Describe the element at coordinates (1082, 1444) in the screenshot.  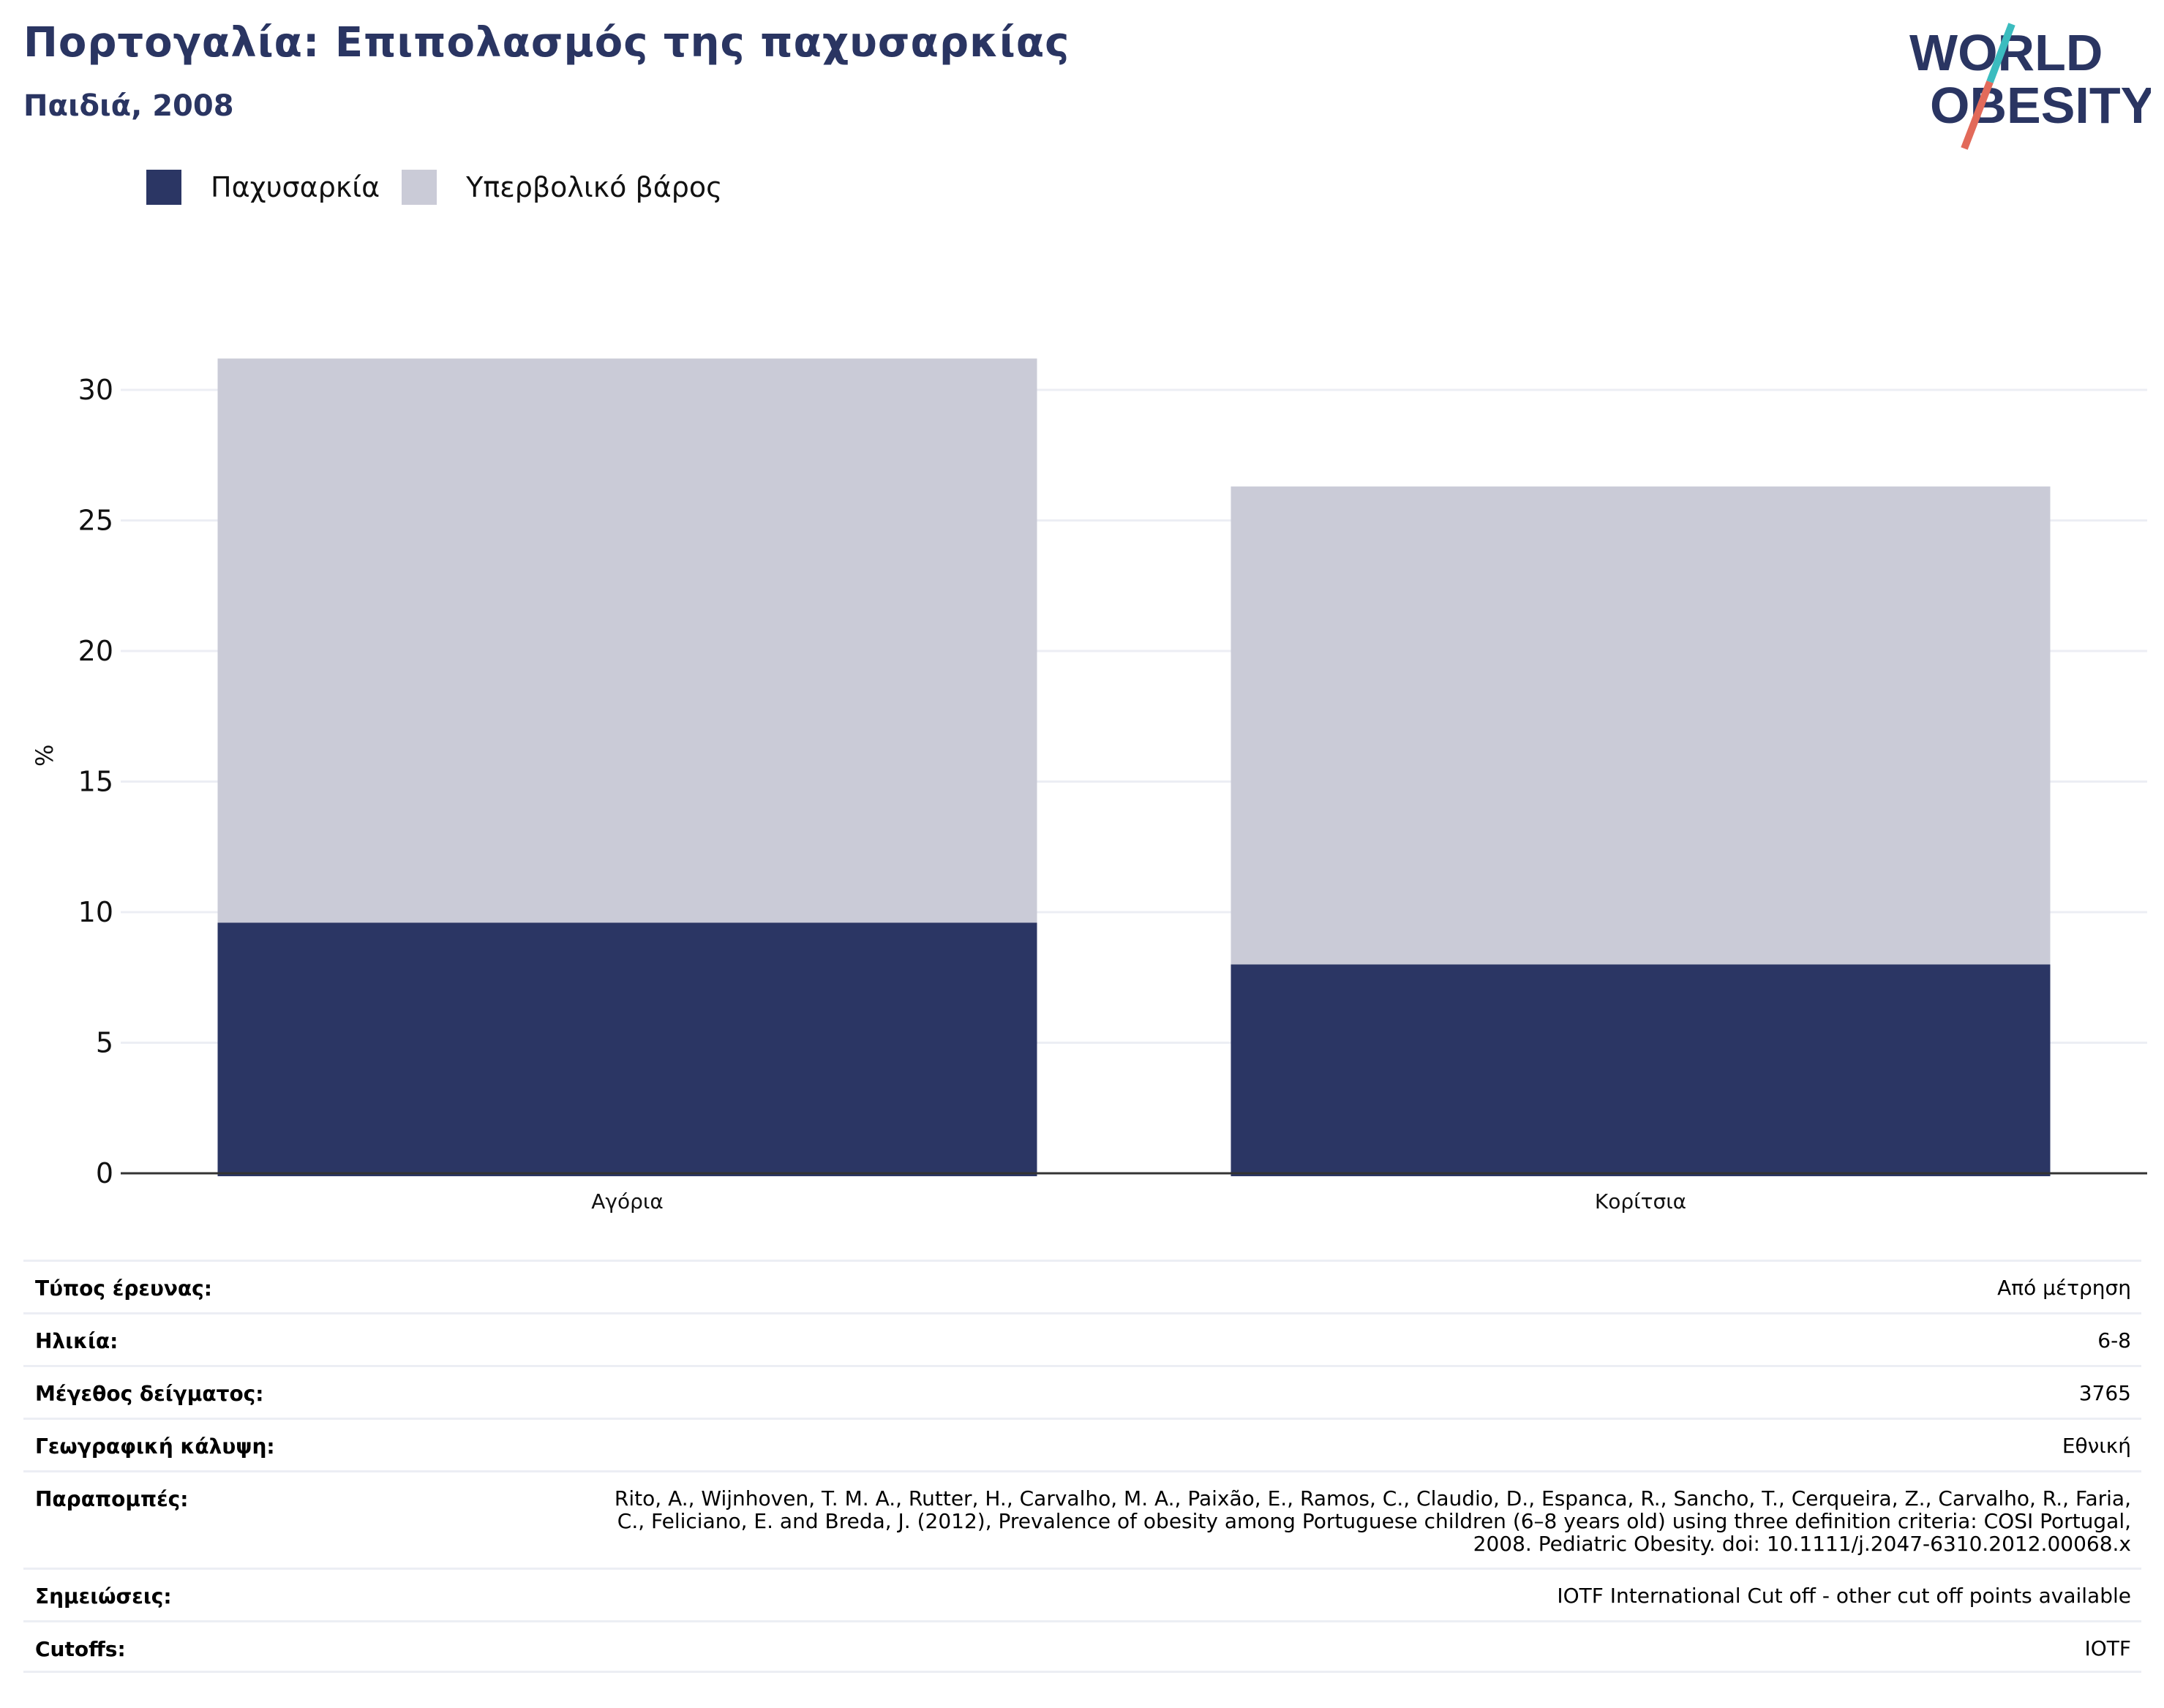
I see `info-row: Γεωγραφική κάλυψη: Εθνική` at that location.